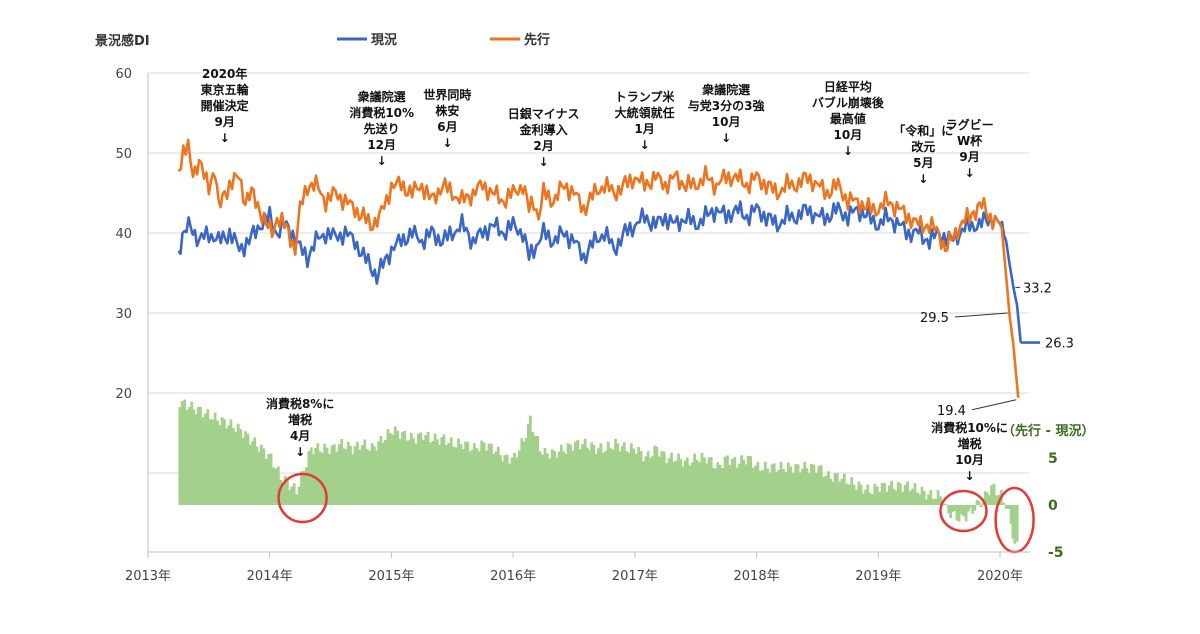 The height and width of the screenshot is (634, 1200). What do you see at coordinates (544, 113) in the screenshot?
I see `annotation-line: 日銀マイナス` at bounding box center [544, 113].